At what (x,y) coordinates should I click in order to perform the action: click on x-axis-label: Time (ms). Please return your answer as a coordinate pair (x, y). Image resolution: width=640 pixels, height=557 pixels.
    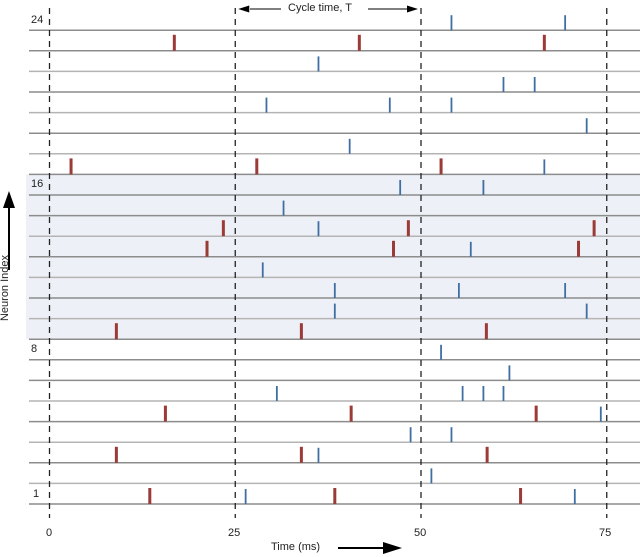
    Looking at the image, I should click on (296, 547).